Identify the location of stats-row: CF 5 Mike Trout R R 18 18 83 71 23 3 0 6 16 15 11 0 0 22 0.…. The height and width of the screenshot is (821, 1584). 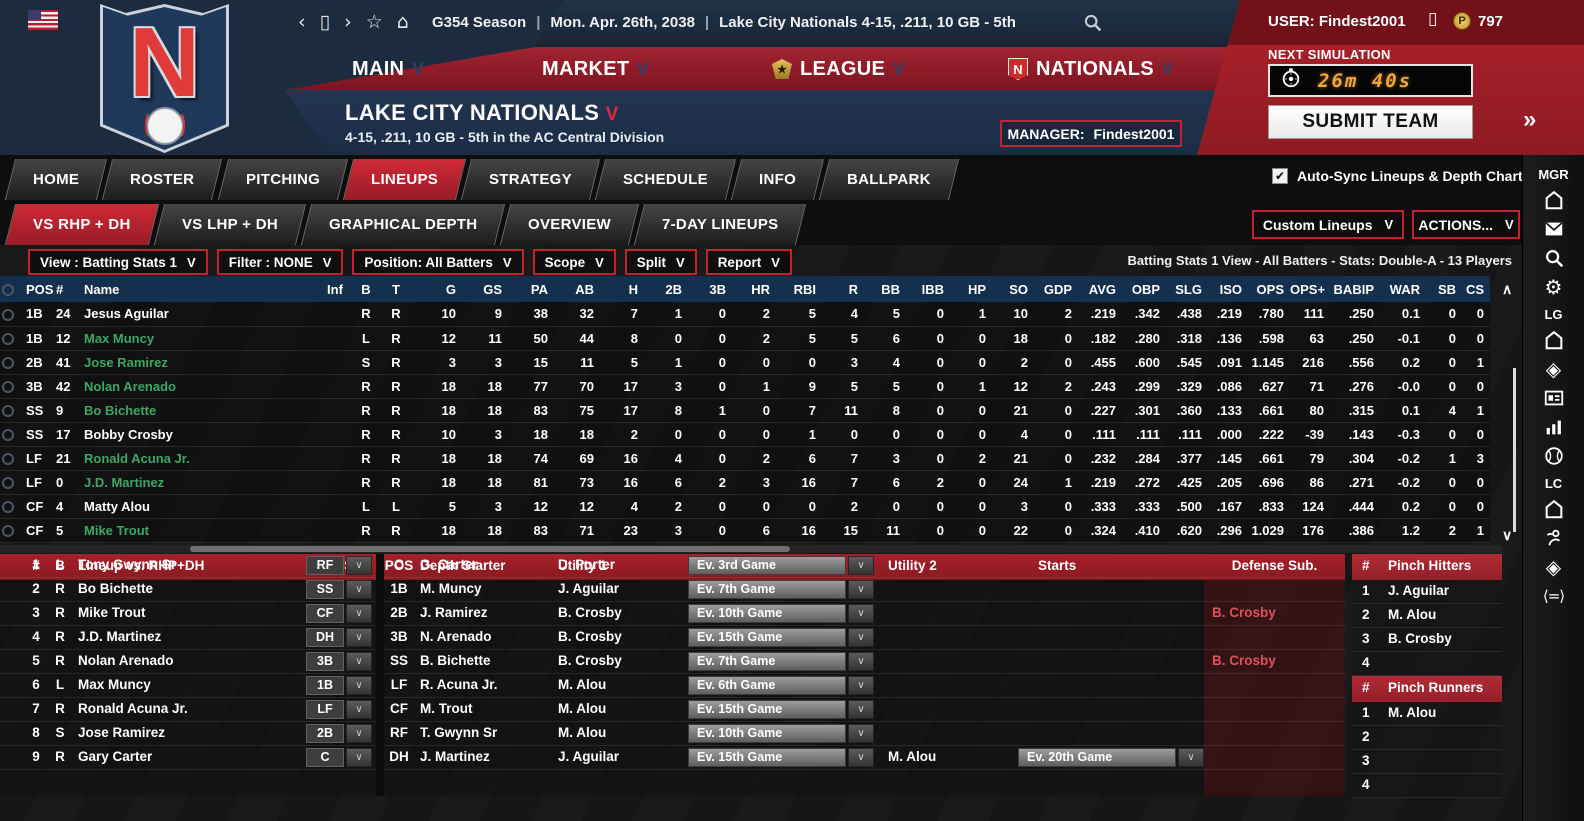
(745, 530).